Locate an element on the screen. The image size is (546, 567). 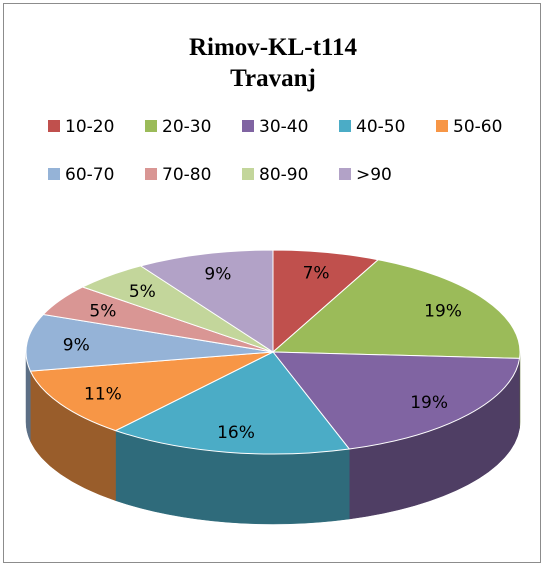
chart-title-line2: Travanj is located at coordinates (273, 78).